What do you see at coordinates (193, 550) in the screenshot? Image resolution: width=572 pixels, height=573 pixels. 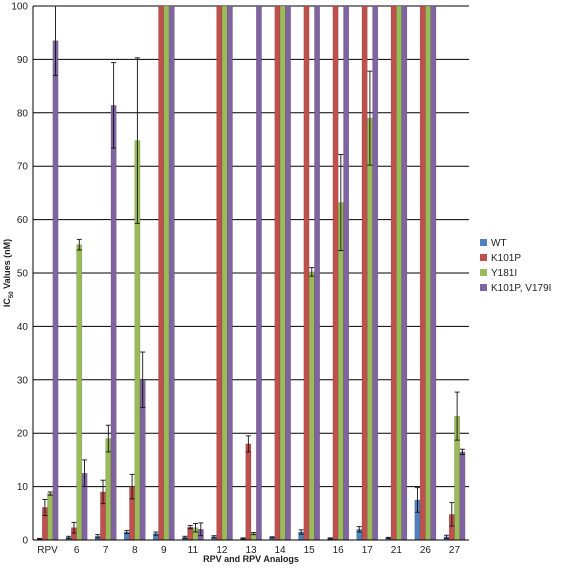 I see `x-tick-label: 11` at bounding box center [193, 550].